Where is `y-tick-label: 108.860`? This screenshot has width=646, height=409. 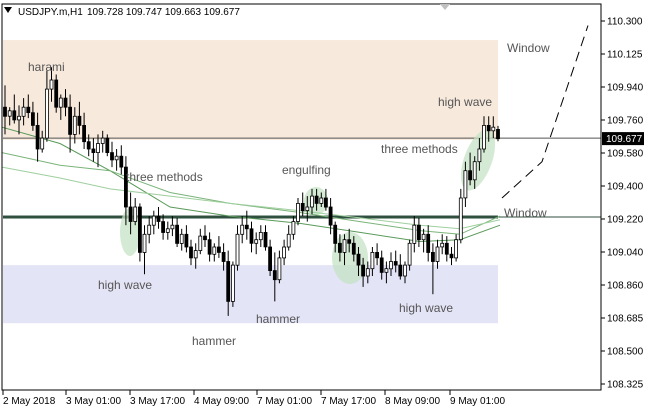
y-tick-label: 108.860 is located at coordinates (625, 286).